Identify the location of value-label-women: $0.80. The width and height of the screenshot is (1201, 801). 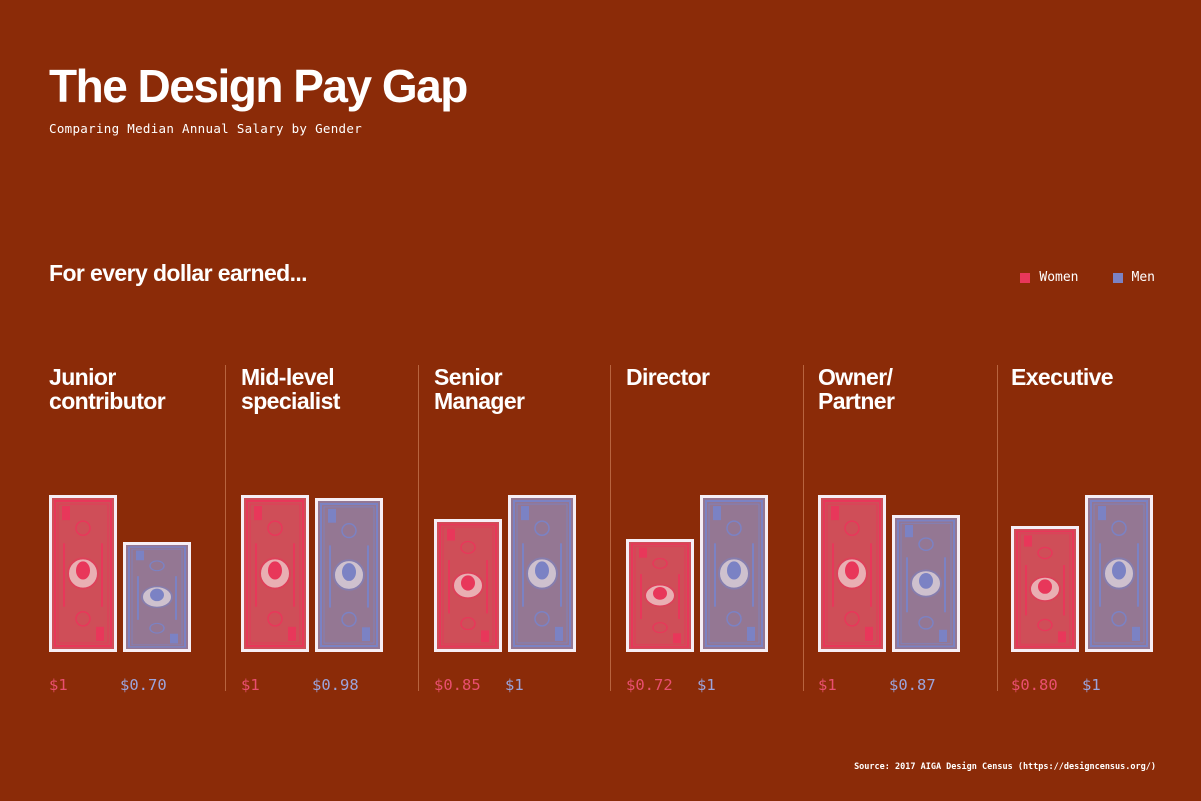
(1034, 685).